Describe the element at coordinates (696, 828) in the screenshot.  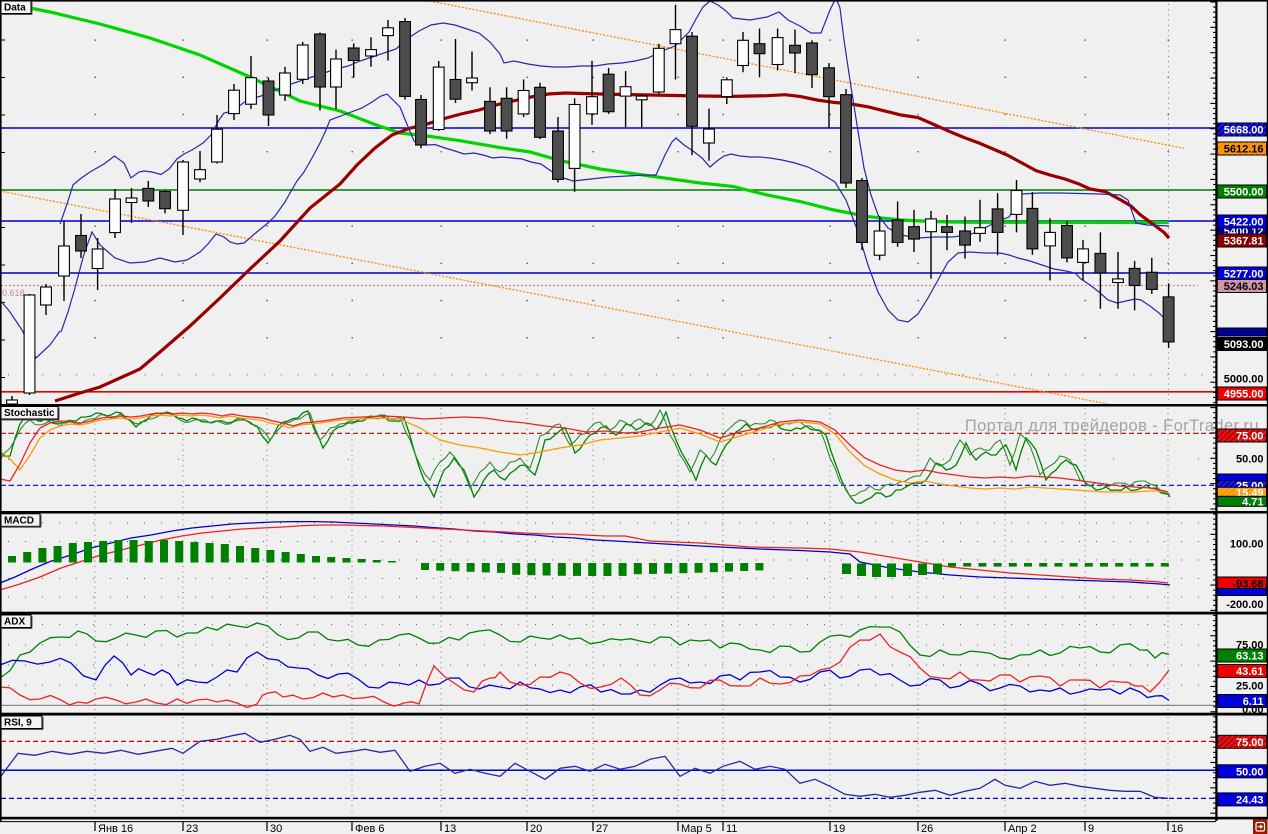
I see `svg-text: Мар 5` at that location.